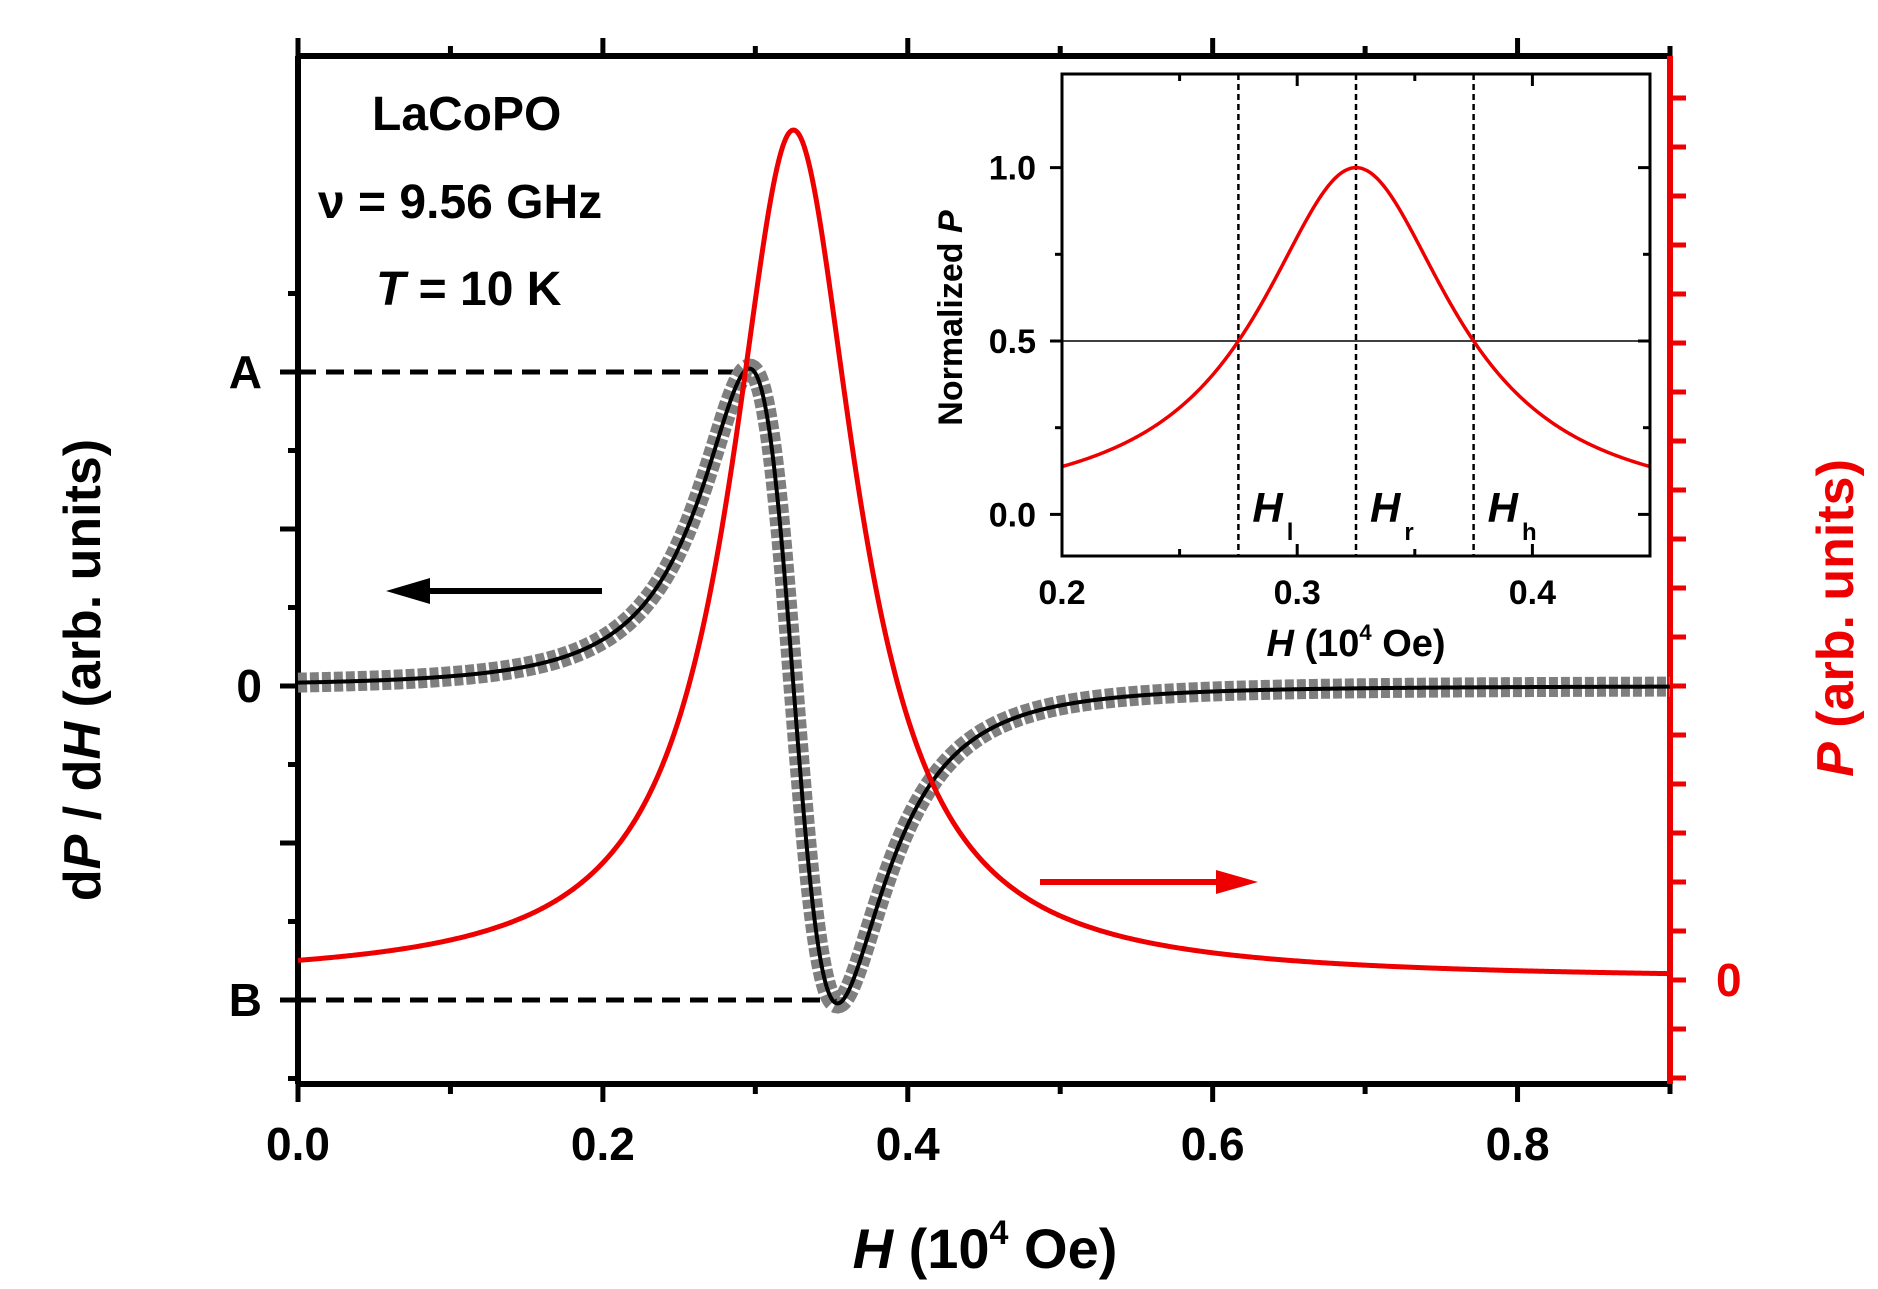 The image size is (1878, 1289). What do you see at coordinates (999, 1233) in the screenshot?
I see `x-axis-unit-sup: 4` at bounding box center [999, 1233].